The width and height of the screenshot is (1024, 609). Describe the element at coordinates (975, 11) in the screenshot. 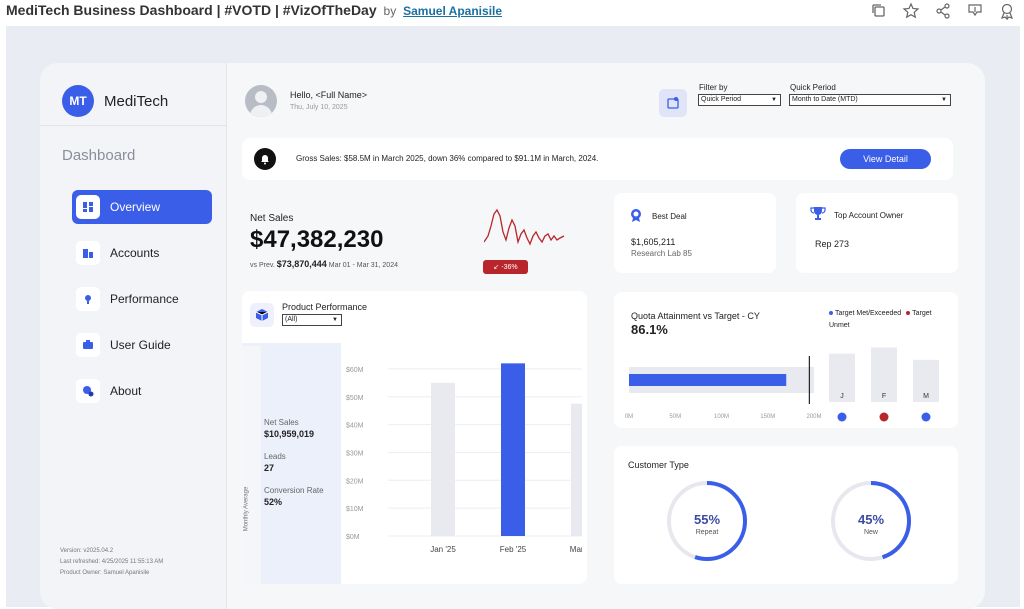

I see `download-icon` at that location.